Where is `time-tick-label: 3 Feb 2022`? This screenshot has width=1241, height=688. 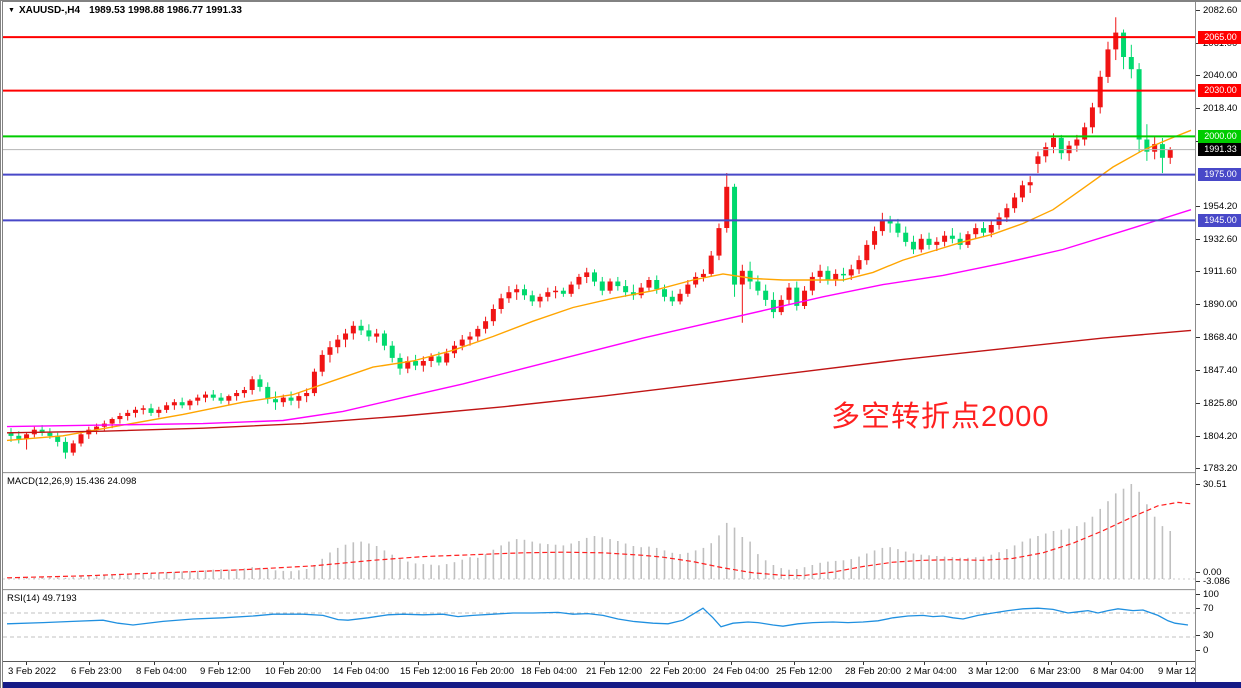
time-tick-label: 3 Feb 2022 is located at coordinates (32, 671).